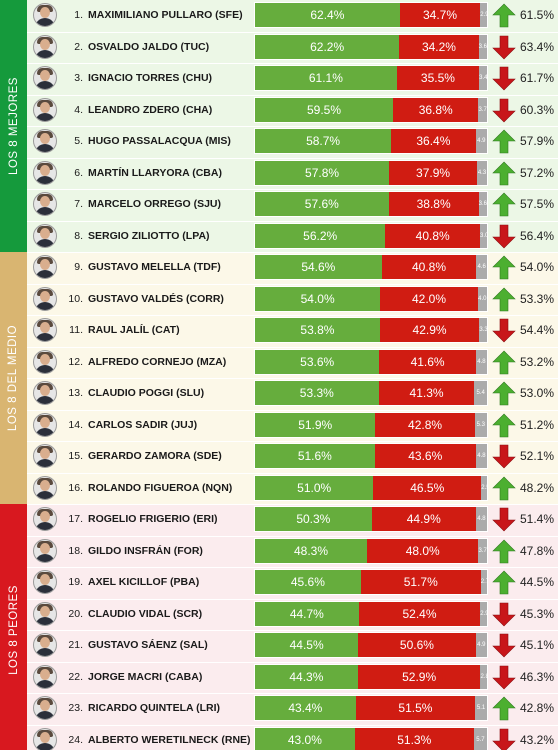 This screenshot has width=558, height=750. I want to click on nsnc-label: 5.4, so click(480, 393).